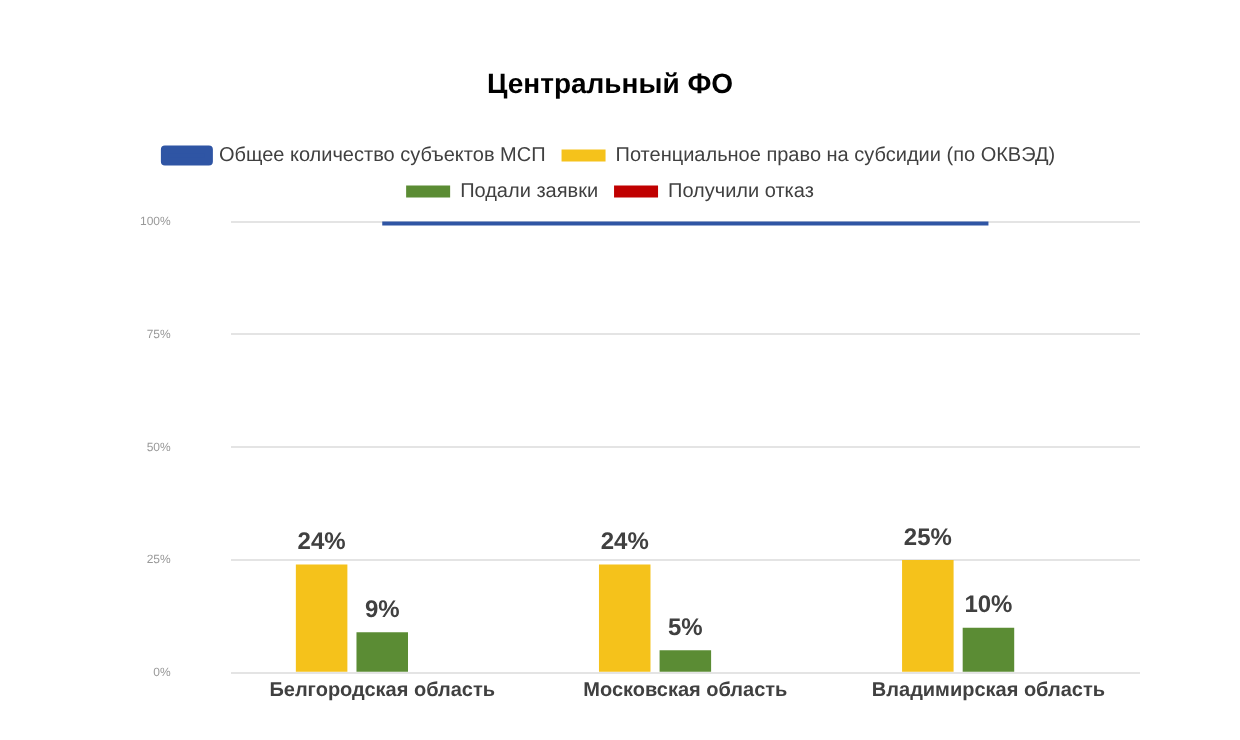  Describe the element at coordinates (685, 691) in the screenshot. I see `x-tick-label: Московская область` at that location.